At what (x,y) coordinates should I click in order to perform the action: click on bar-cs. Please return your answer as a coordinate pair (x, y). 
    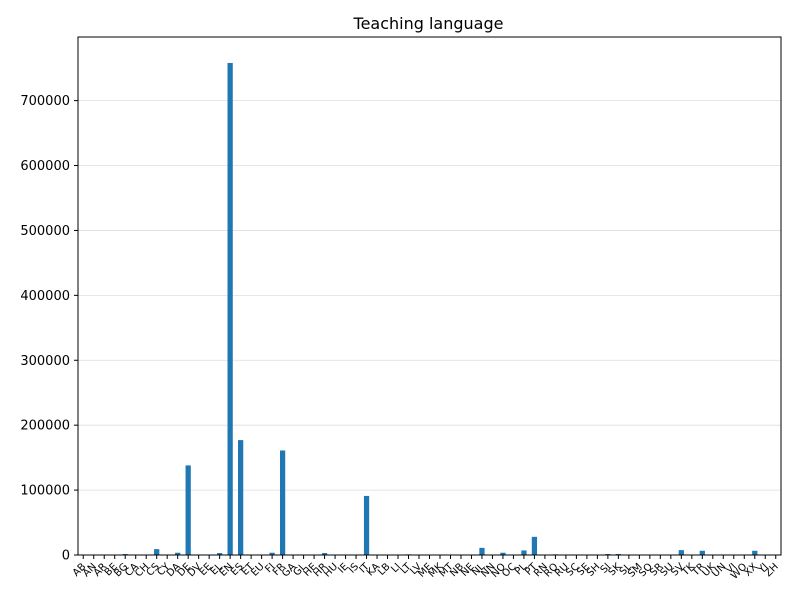
    Looking at the image, I should click on (157, 552).